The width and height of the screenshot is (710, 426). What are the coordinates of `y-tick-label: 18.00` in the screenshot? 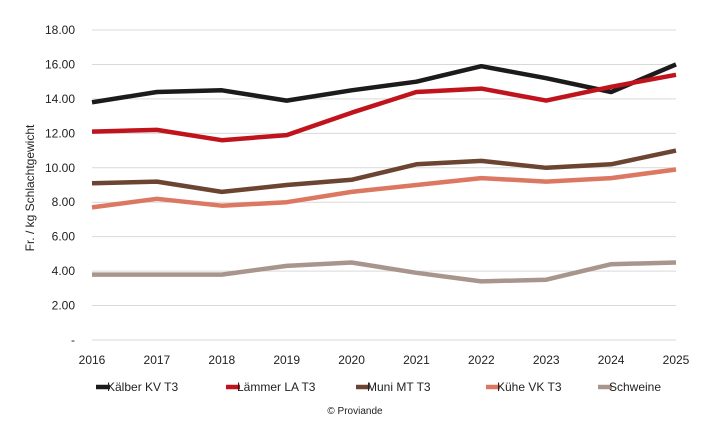 It's located at (60, 30).